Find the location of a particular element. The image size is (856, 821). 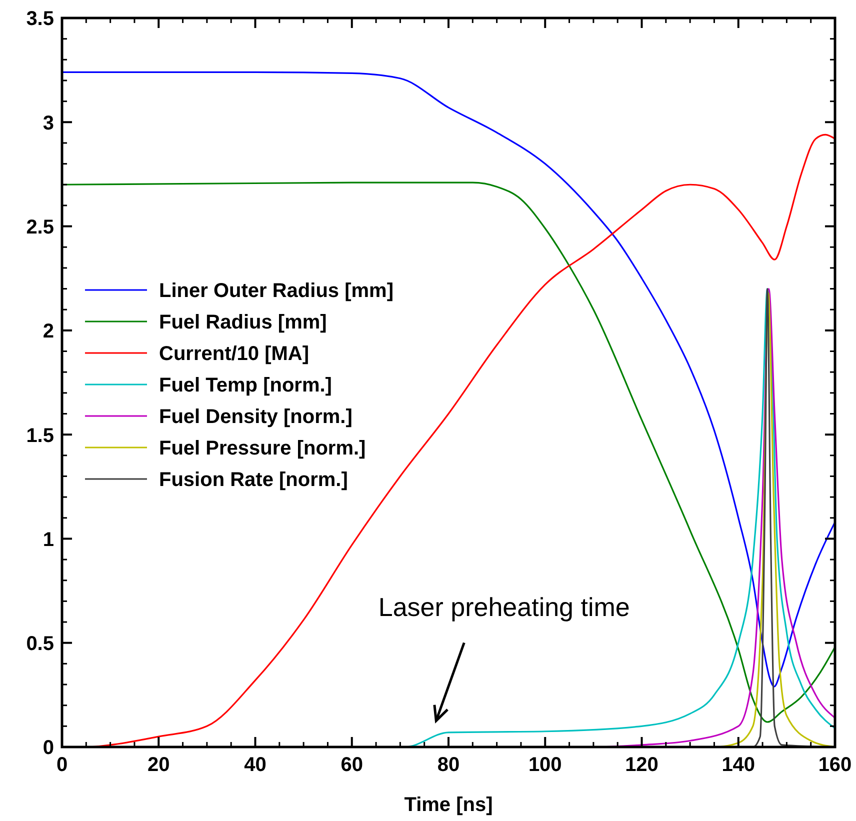

legend-label: Fuel Pressure [norm.] is located at coordinates (262, 449).